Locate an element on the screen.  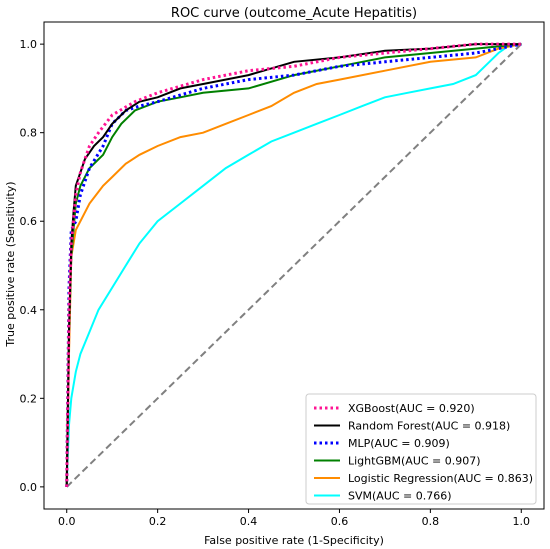
y-axis-label: True positive rate (Sensitivity) is located at coordinates (10, 264).